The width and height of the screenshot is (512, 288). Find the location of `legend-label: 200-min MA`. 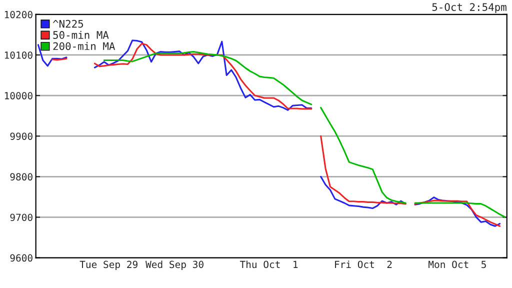

legend-label: 200-min MA is located at coordinates (84, 46).